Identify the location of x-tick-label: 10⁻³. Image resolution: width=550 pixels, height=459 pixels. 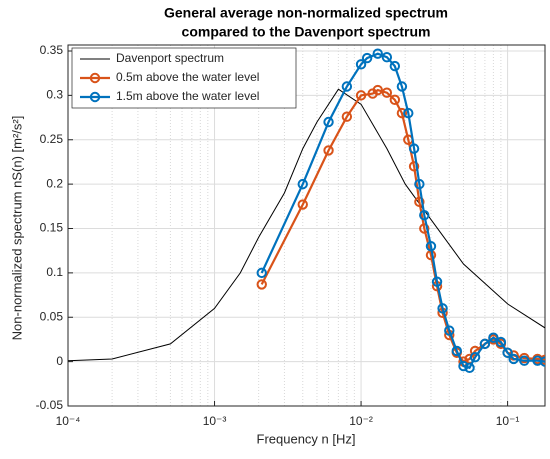
(215, 421).